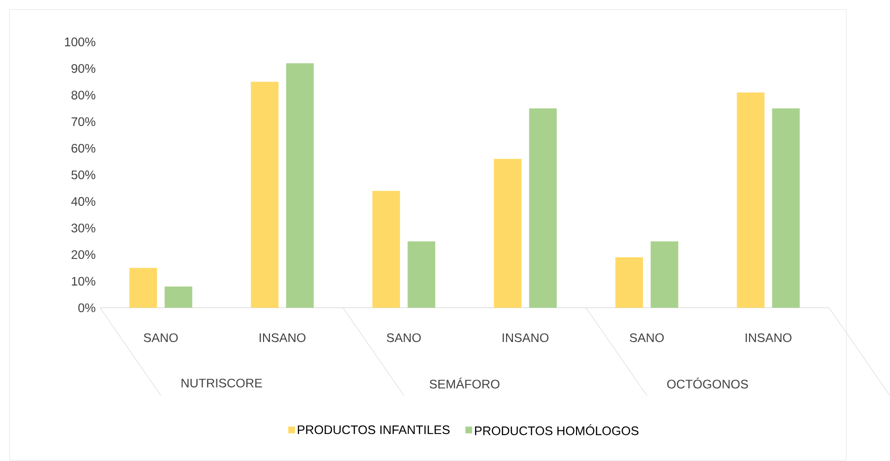 This screenshot has height=461, width=890. Describe the element at coordinates (84, 281) in the screenshot. I see `y-tick-label: 10%` at that location.